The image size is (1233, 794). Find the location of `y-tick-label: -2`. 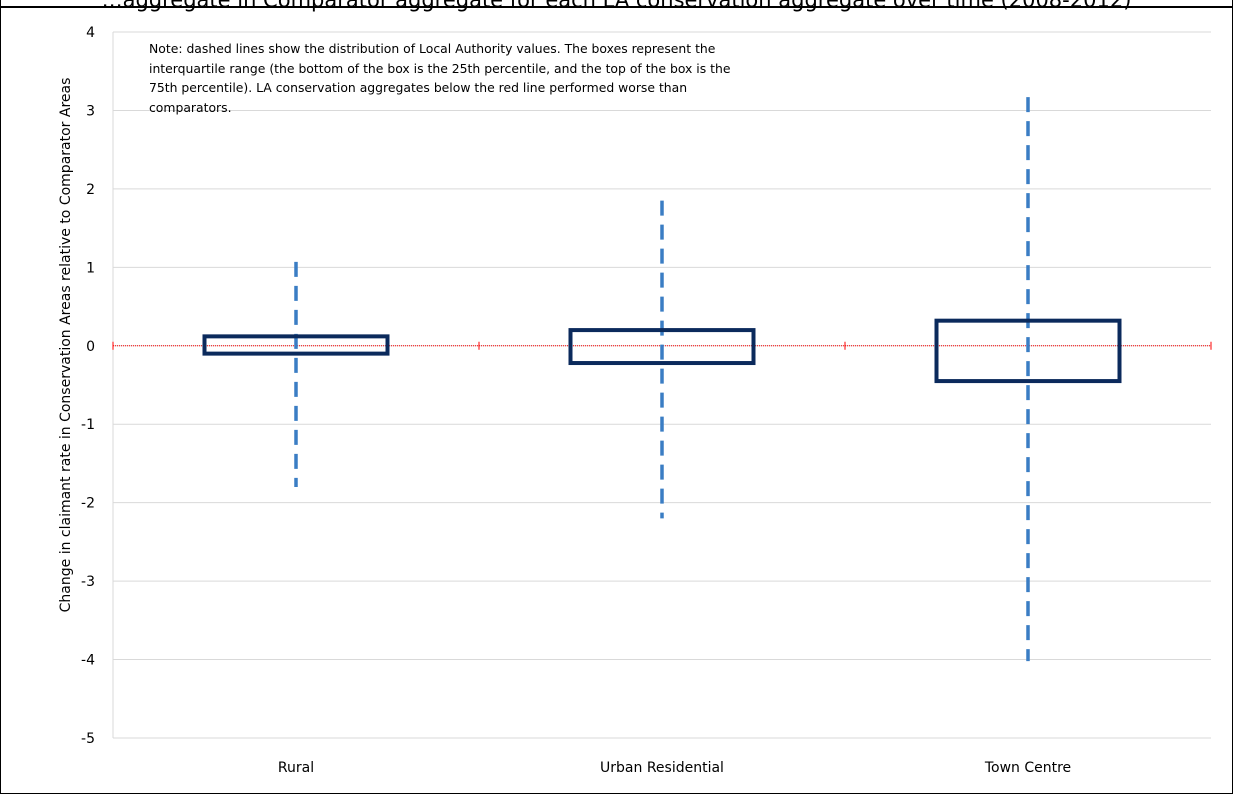

y-tick-label: -2 is located at coordinates (88, 504).